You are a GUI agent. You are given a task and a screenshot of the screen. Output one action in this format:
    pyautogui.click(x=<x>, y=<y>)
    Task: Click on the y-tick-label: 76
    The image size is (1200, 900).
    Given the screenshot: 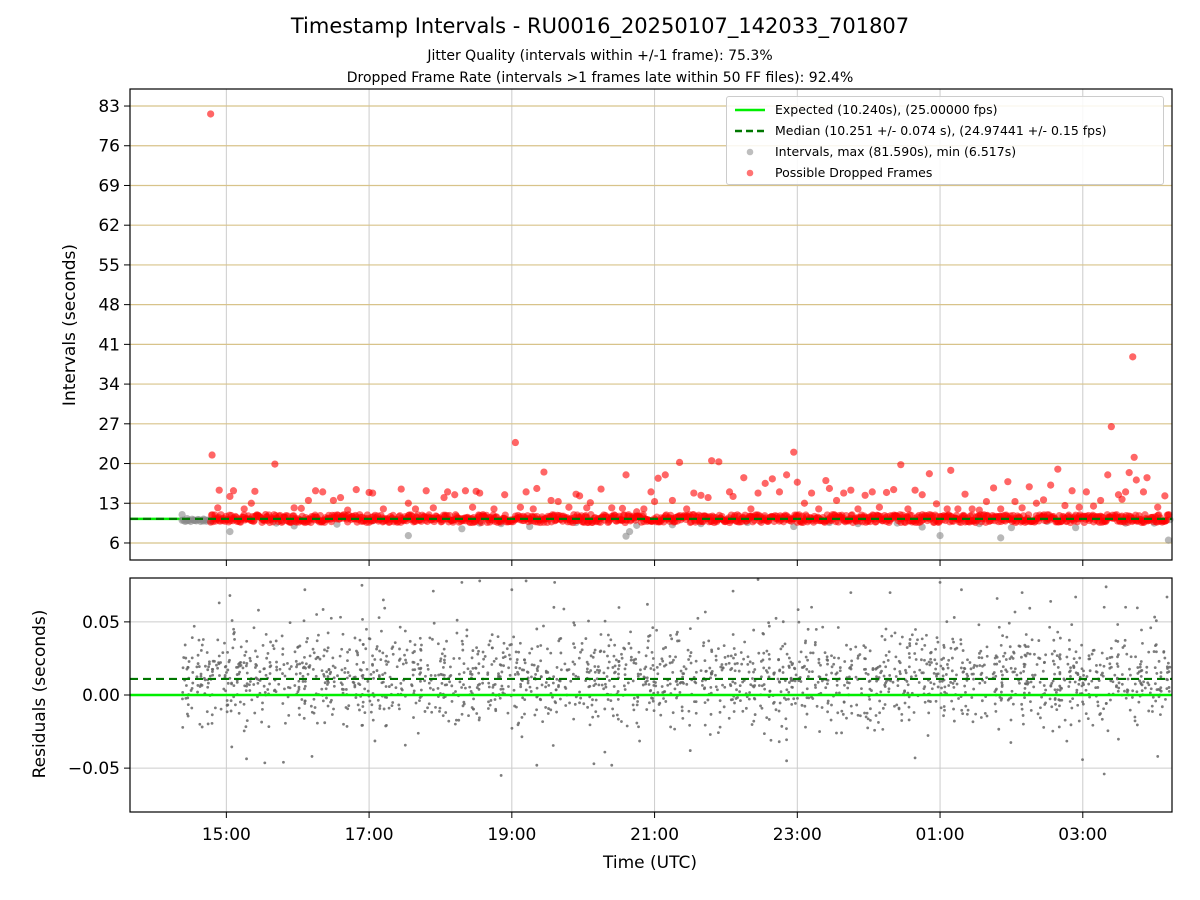 What is the action you would take?
    pyautogui.click(x=109, y=147)
    